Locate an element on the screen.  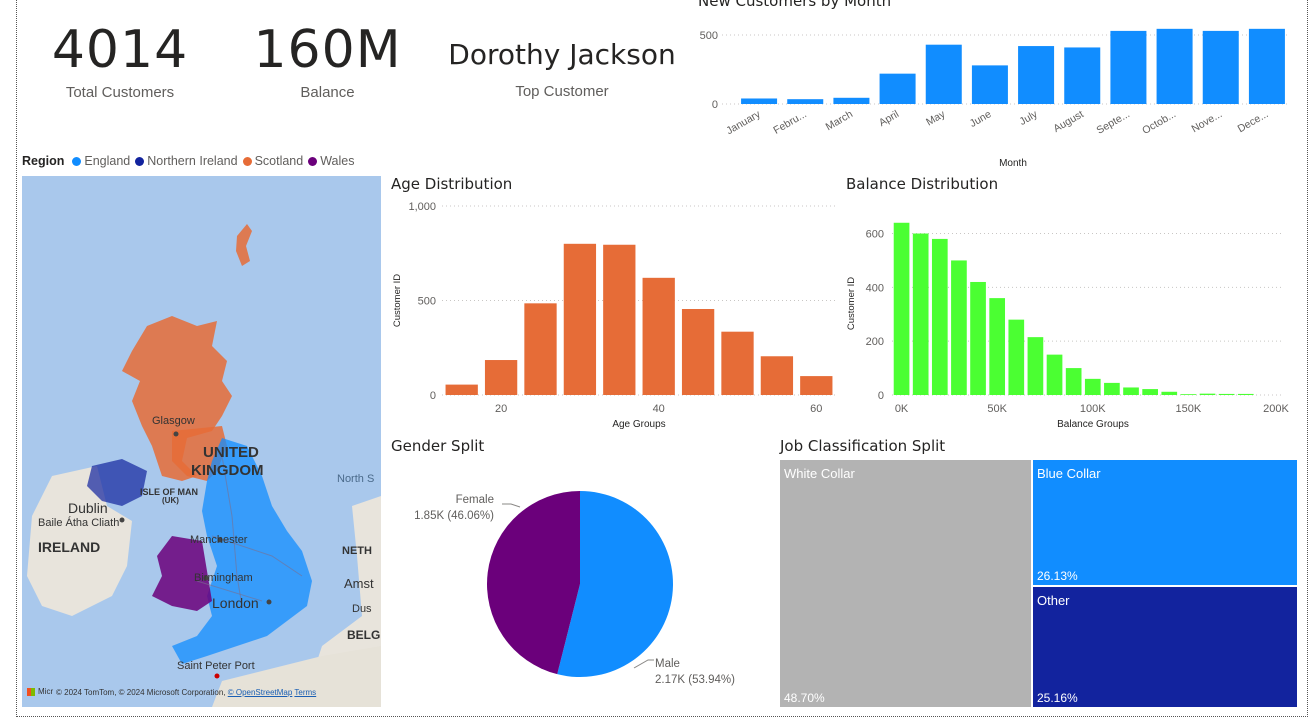
legend-label: Scotland is located at coordinates (279, 161).